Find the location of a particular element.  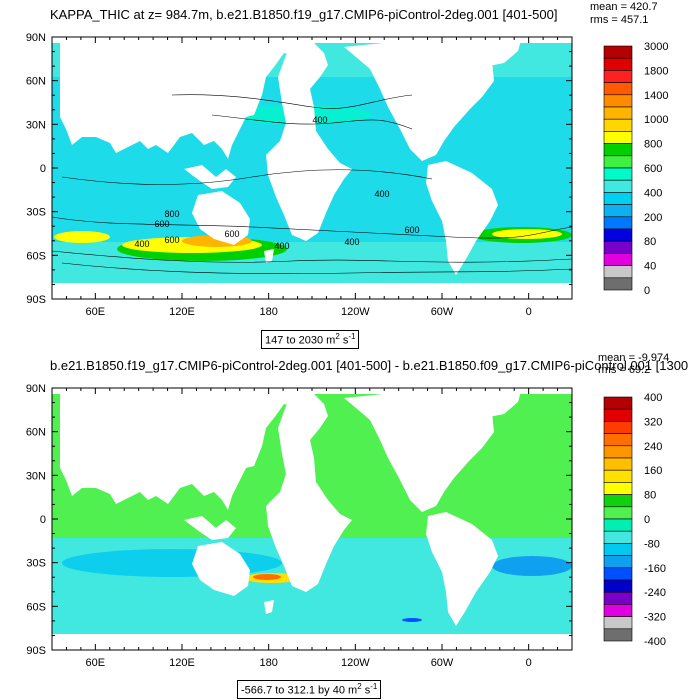

chart-2-colorbar-label: -400 is located at coordinates (655, 642).